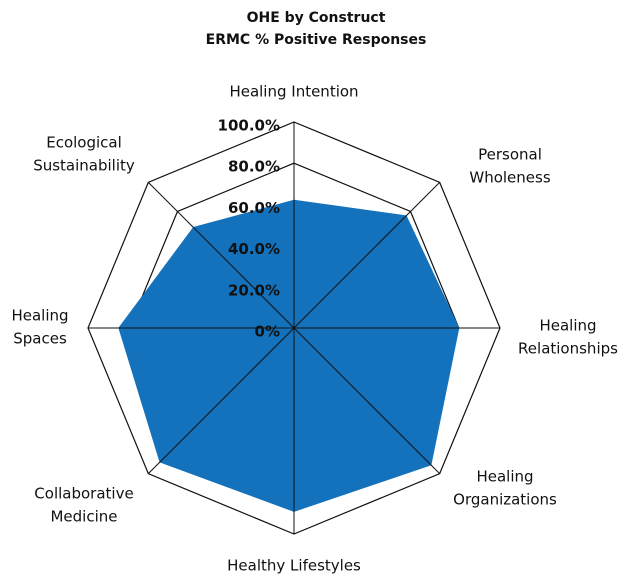  Describe the element at coordinates (293, 92) in the screenshot. I see `category-label: Healing Intention` at that location.